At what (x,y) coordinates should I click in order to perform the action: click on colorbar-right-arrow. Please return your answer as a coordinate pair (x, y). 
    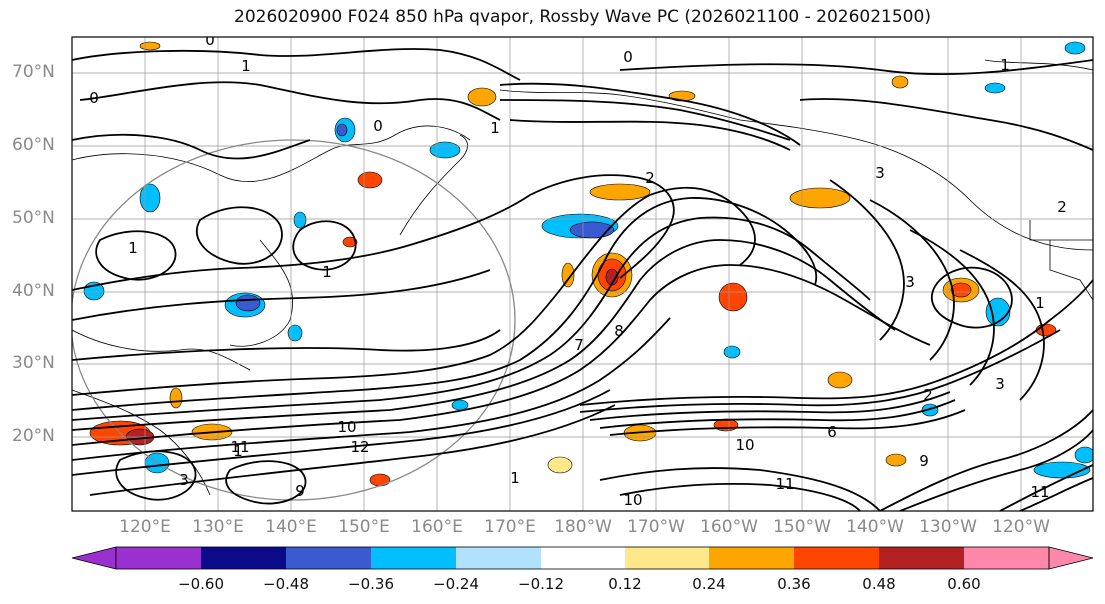
    Looking at the image, I should click on (1071, 558).